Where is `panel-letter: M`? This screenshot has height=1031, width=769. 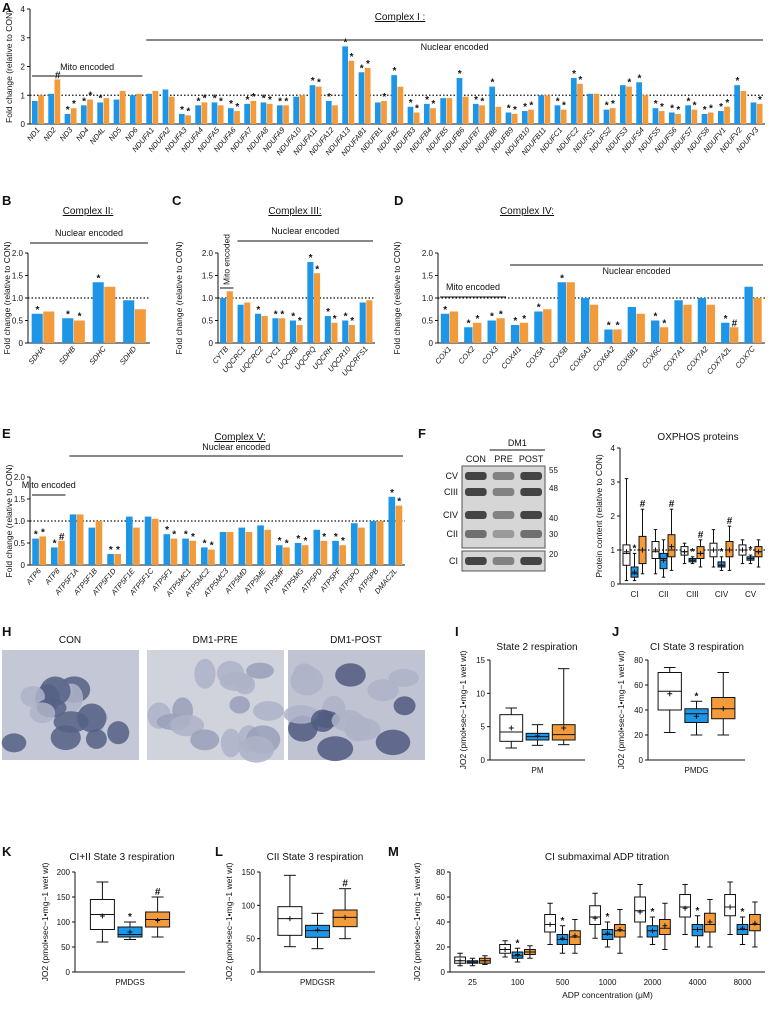 panel-letter: M is located at coordinates (393, 851).